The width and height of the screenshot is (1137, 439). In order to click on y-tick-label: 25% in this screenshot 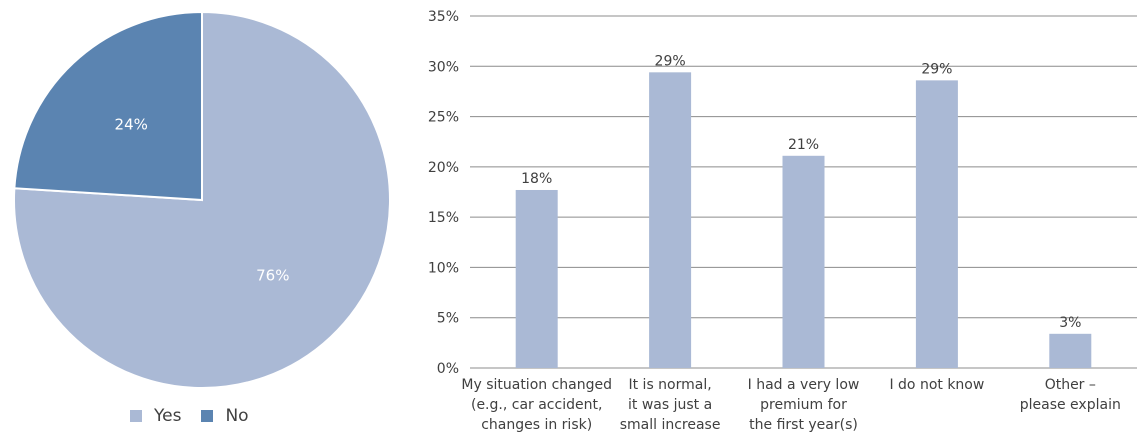, I will do `click(443, 118)`.